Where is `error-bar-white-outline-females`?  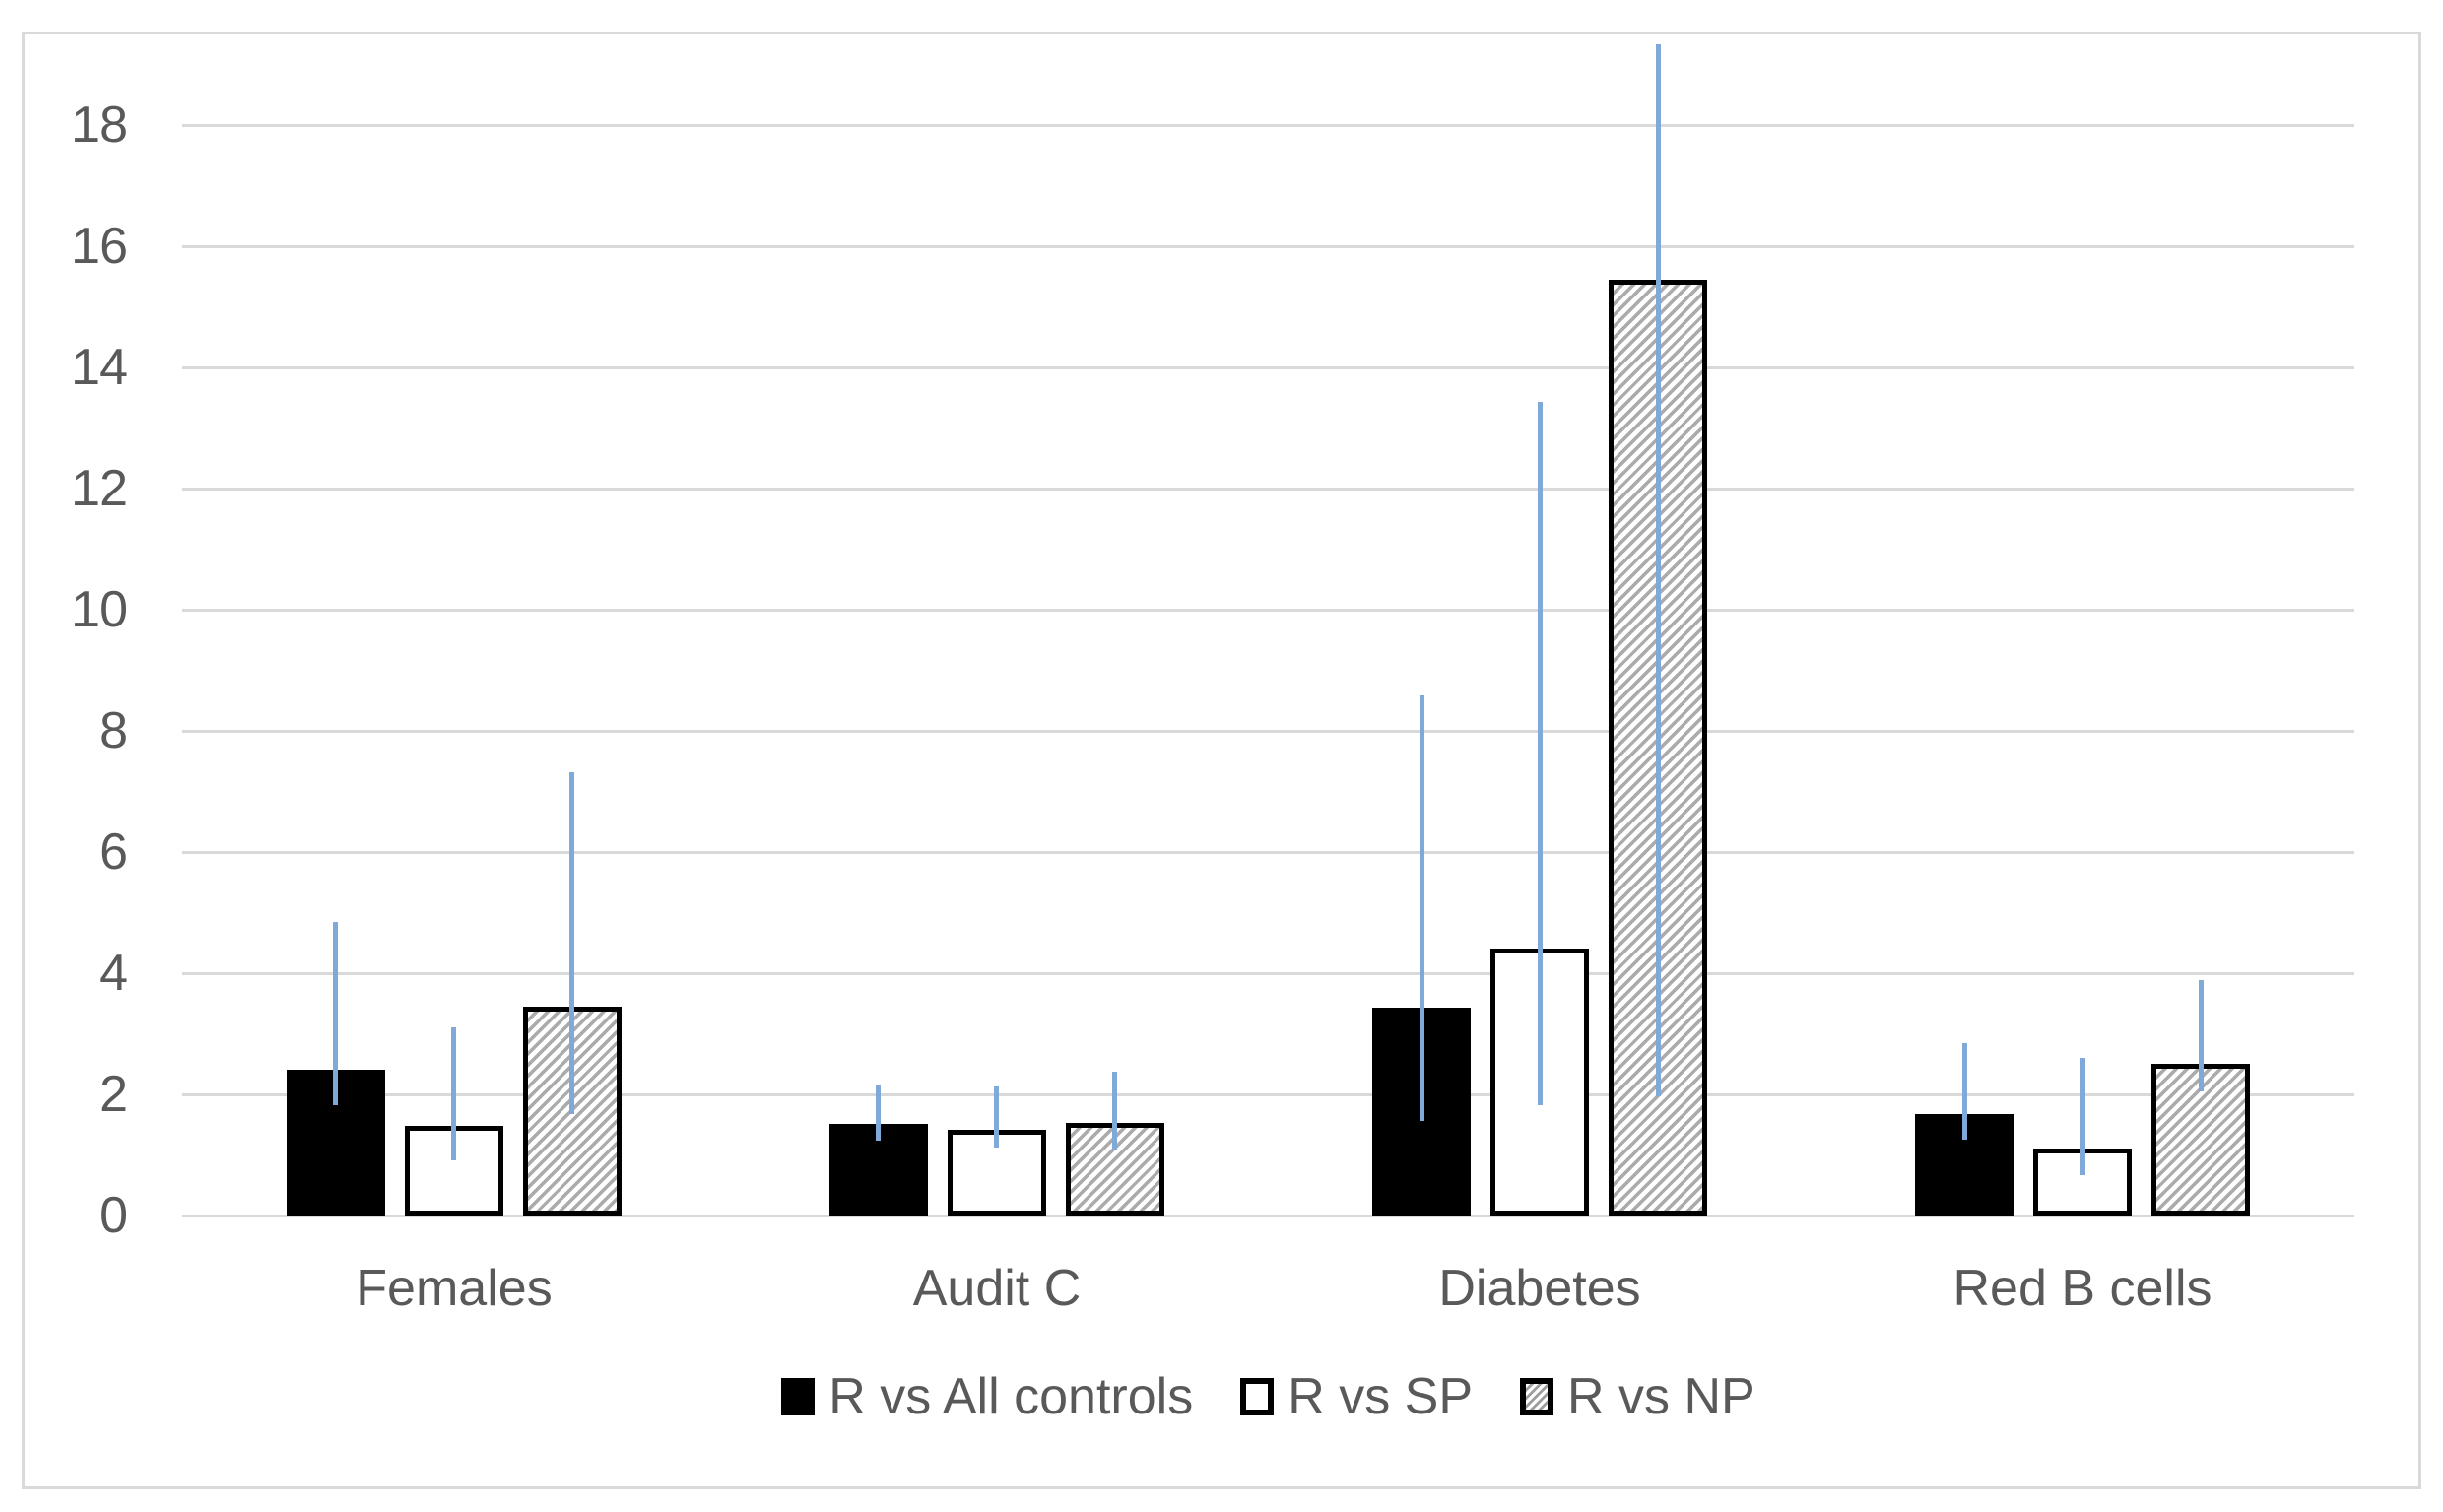
error-bar-white-outline-females is located at coordinates (453, 1093).